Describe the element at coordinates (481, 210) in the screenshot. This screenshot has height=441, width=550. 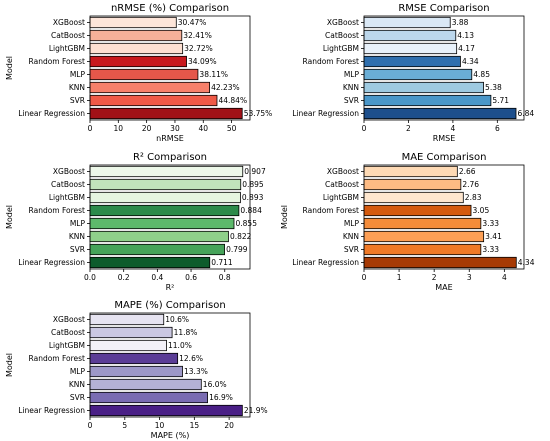
I see `value-label: 3.05` at that location.